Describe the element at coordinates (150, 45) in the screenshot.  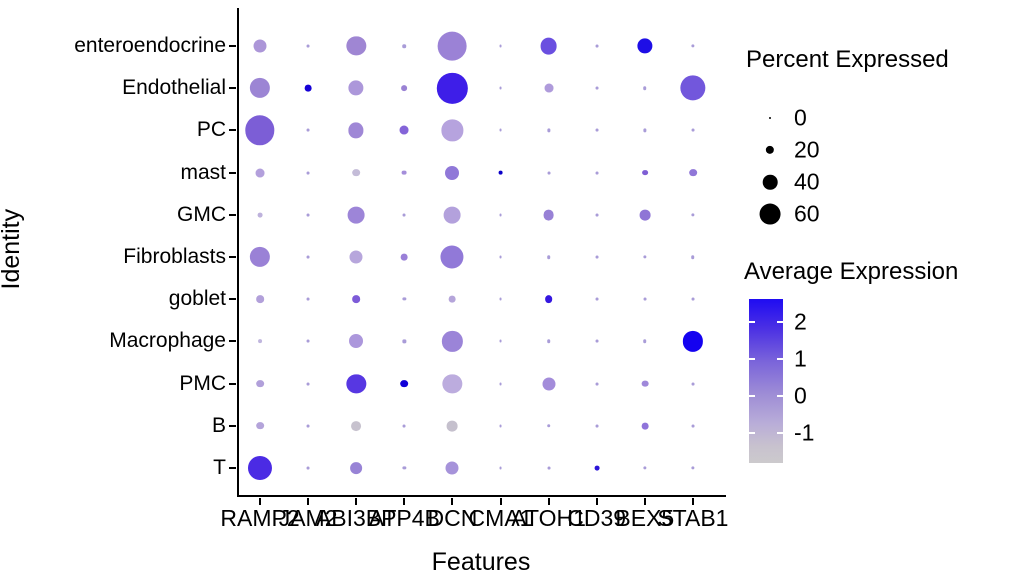
I see `y-tick-label: enteroendocrine` at that location.